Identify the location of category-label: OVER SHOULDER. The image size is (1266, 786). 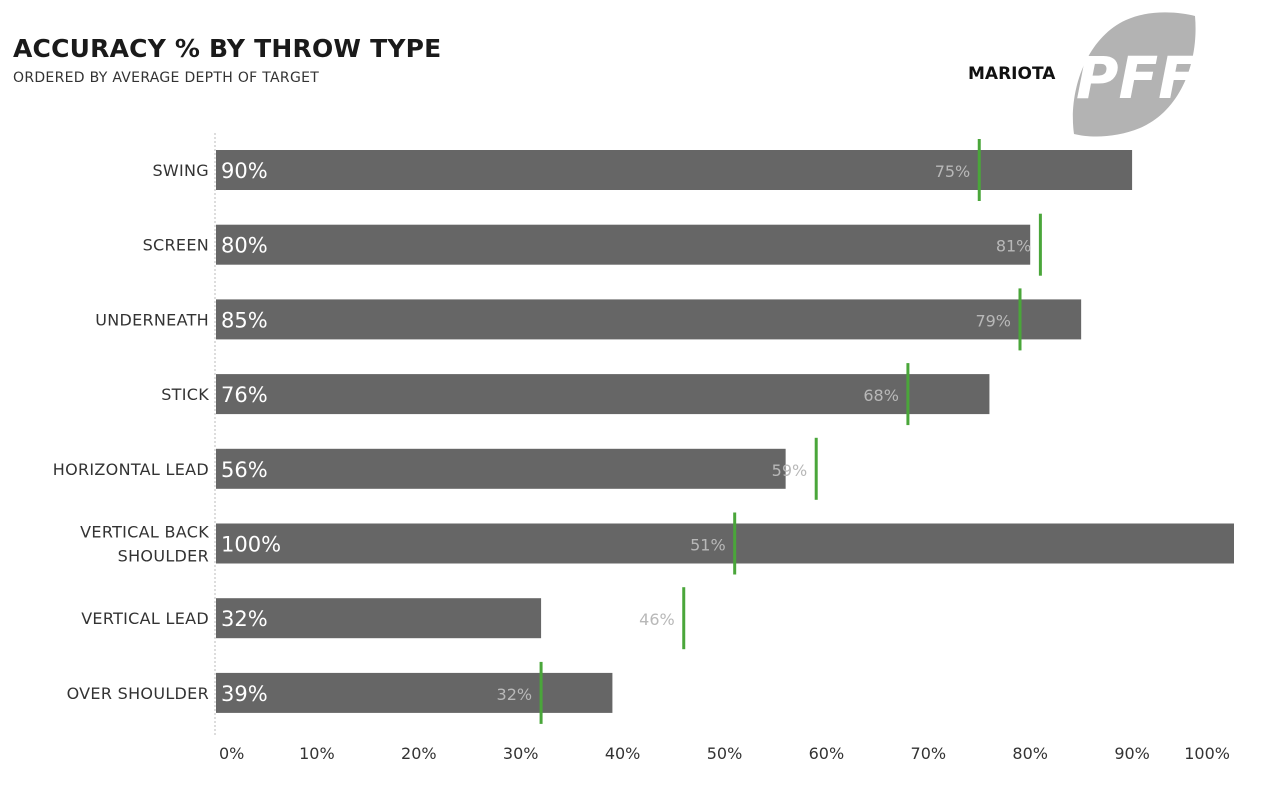
(138, 693).